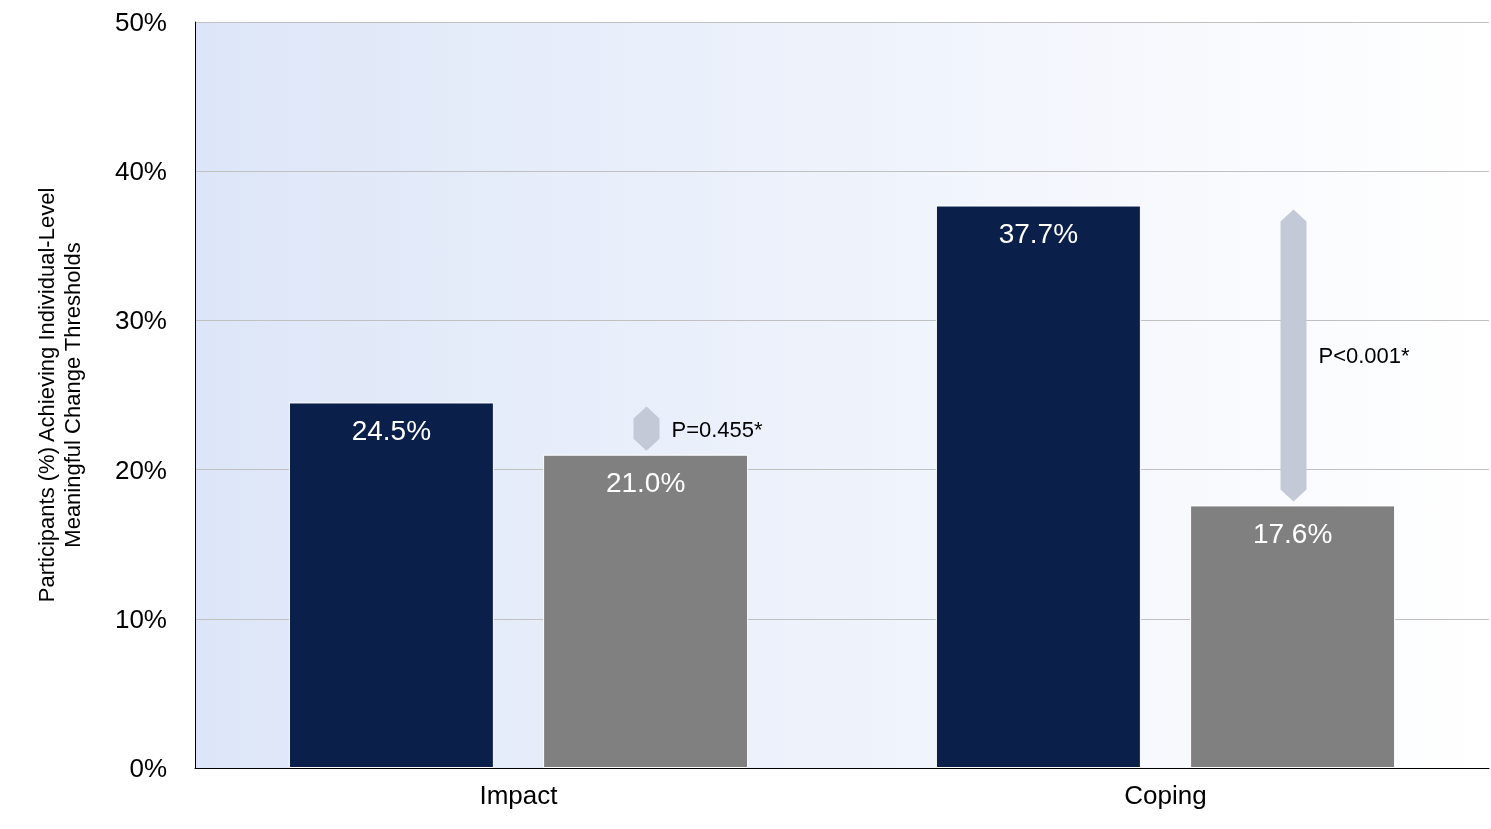 This screenshot has height=829, width=1491. What do you see at coordinates (1292, 533) in the screenshot?
I see `data-label: 17.6%` at bounding box center [1292, 533].